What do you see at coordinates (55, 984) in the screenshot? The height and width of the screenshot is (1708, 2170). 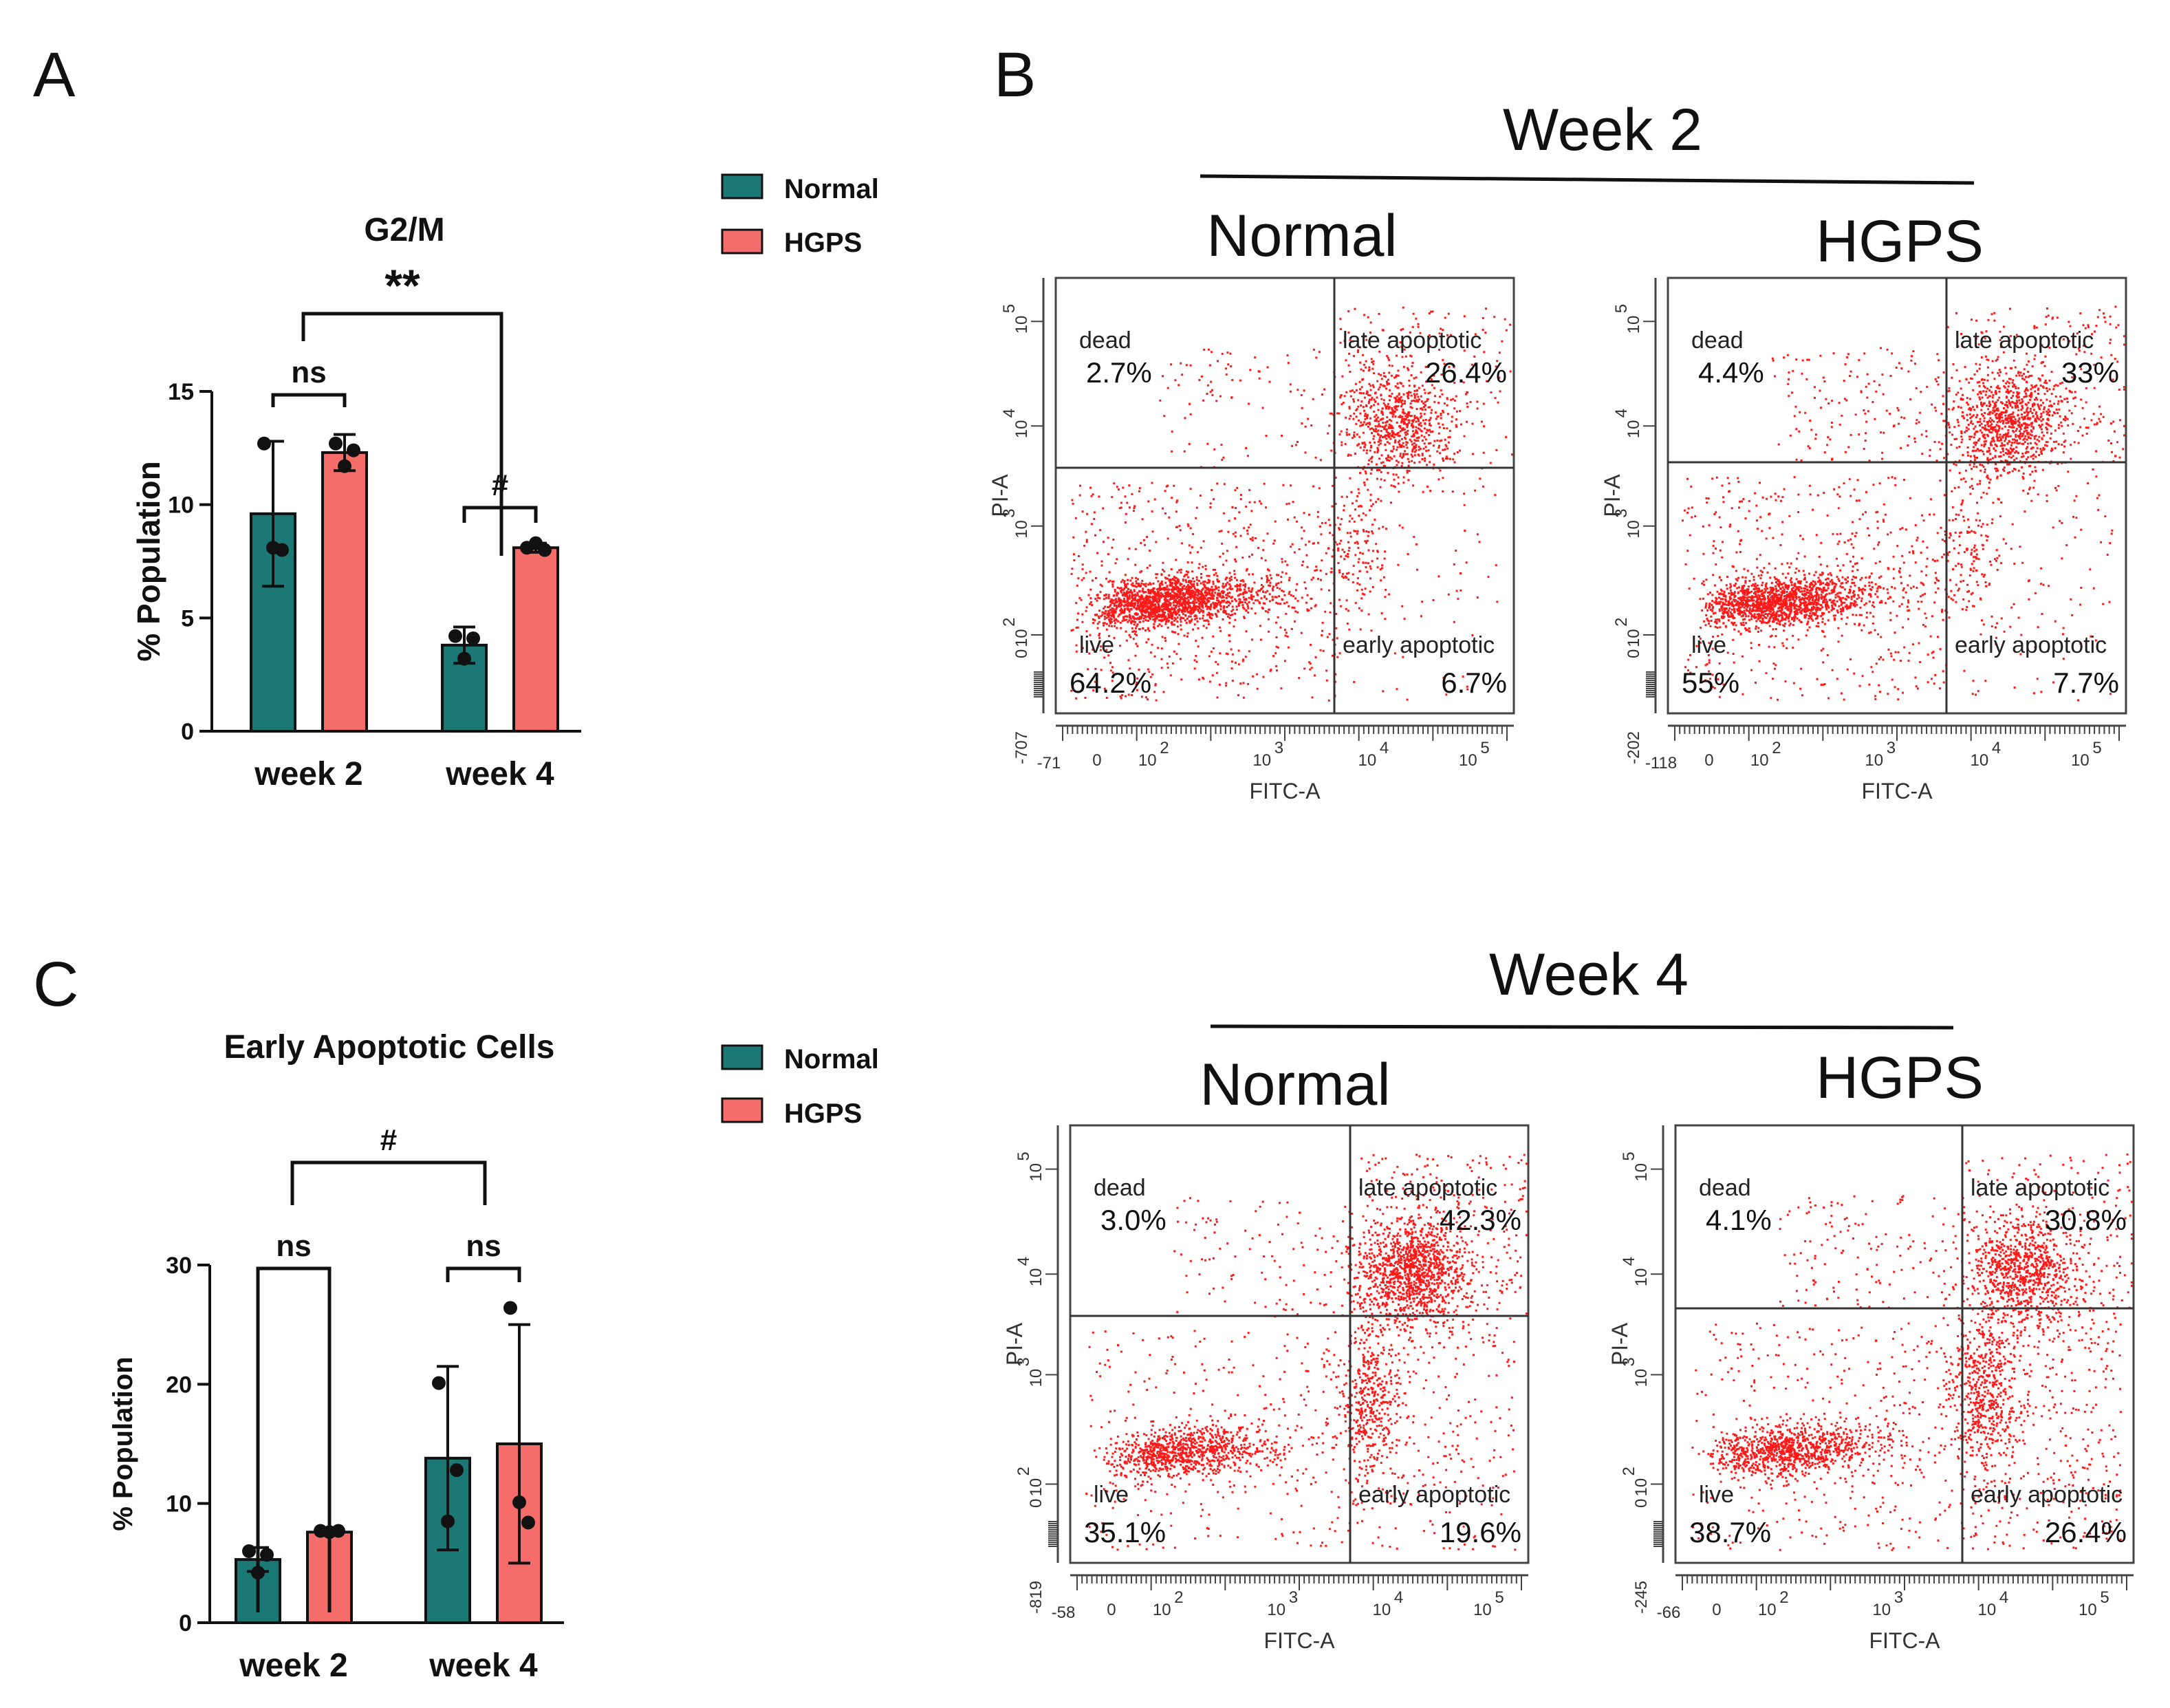 I see `panel-label-c: C` at bounding box center [55, 984].